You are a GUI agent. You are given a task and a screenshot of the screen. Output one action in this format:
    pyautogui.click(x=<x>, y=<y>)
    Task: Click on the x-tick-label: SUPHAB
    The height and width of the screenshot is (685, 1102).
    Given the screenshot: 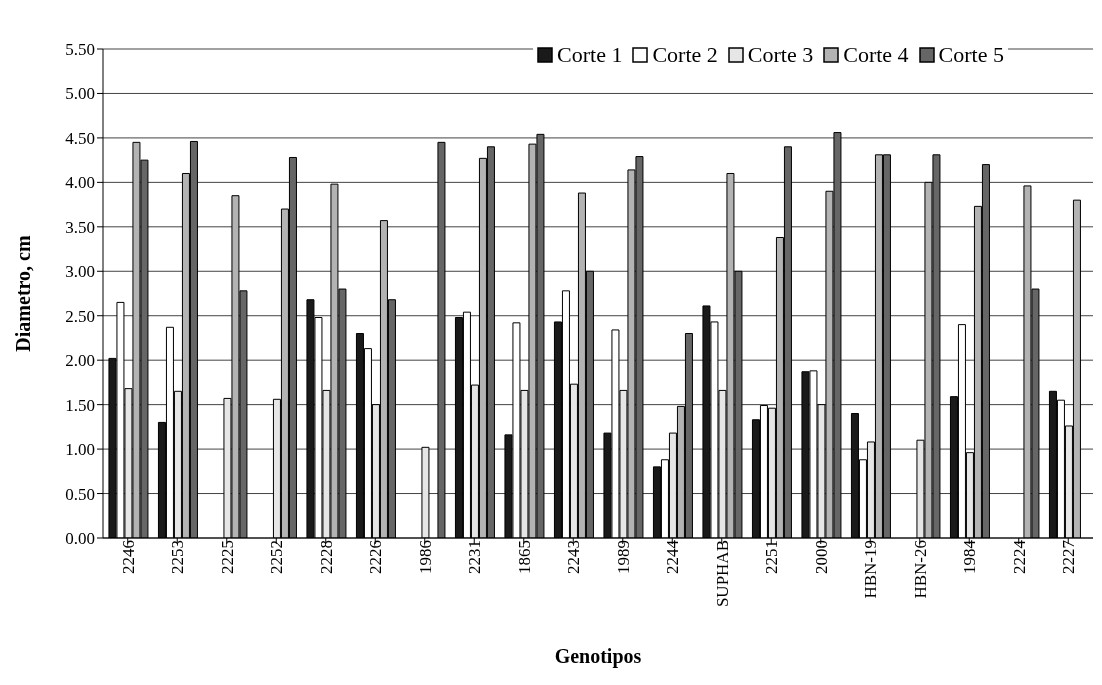 What is the action you would take?
    pyautogui.click(x=722, y=574)
    